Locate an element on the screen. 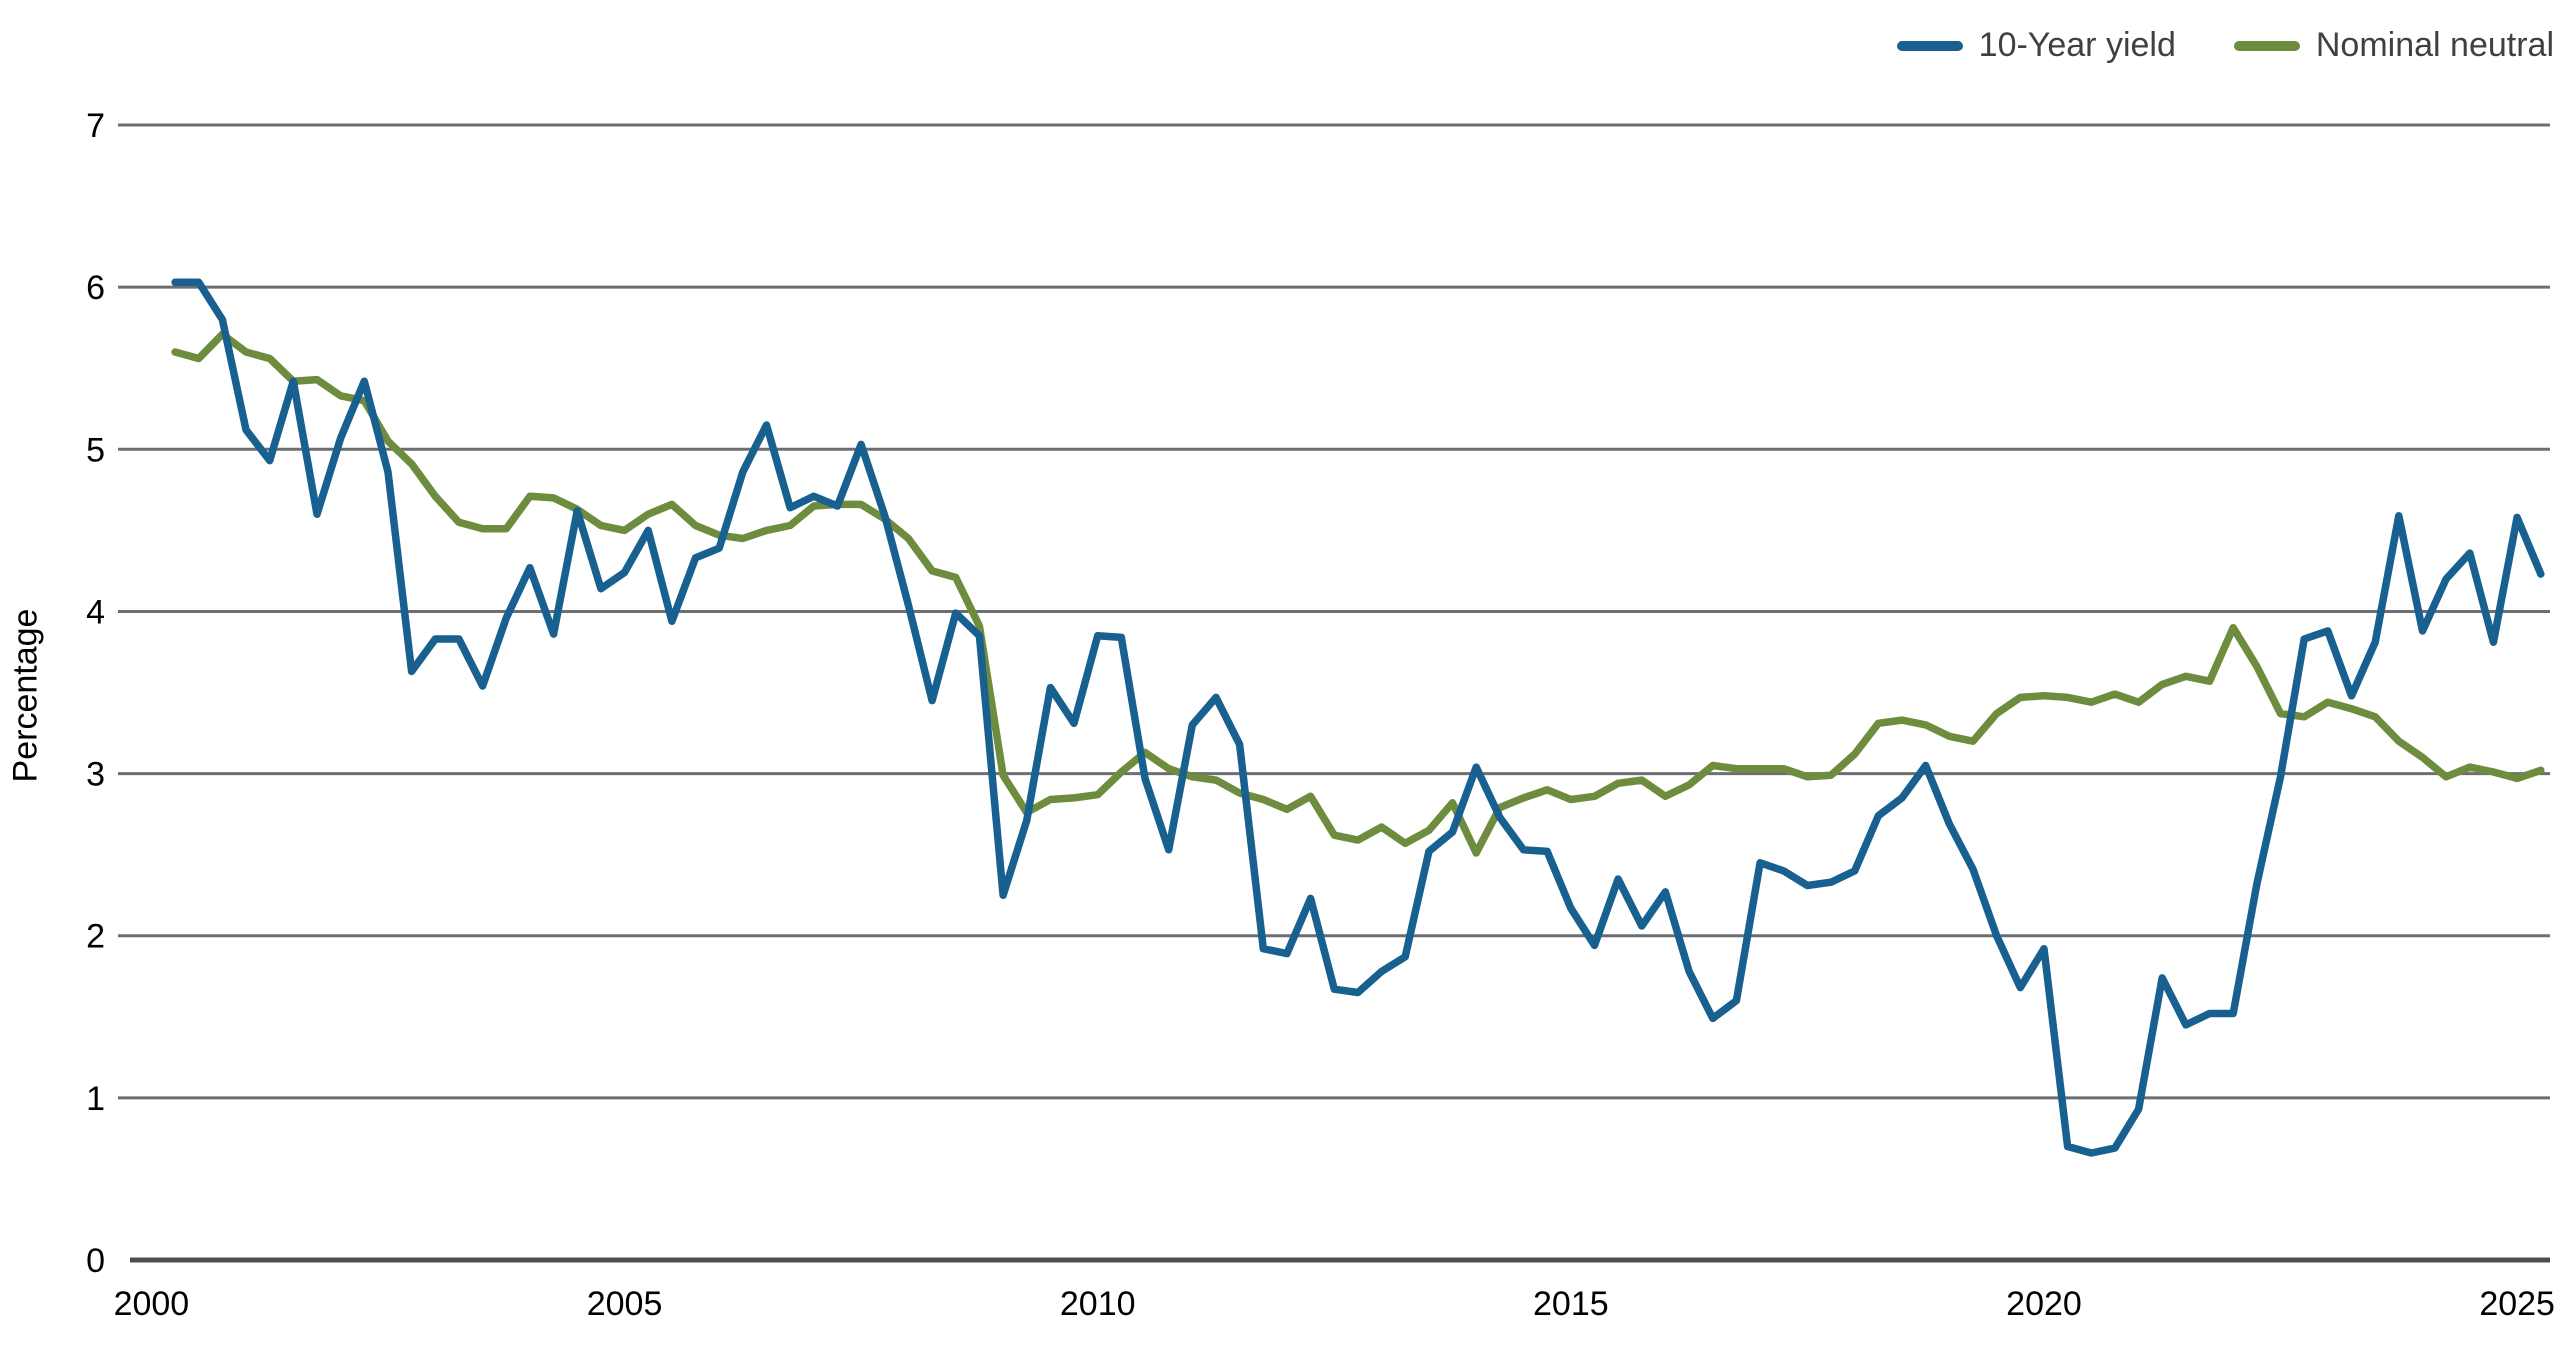 This screenshot has width=2560, height=1350. y-tick-label-4: 4 is located at coordinates (95, 612).